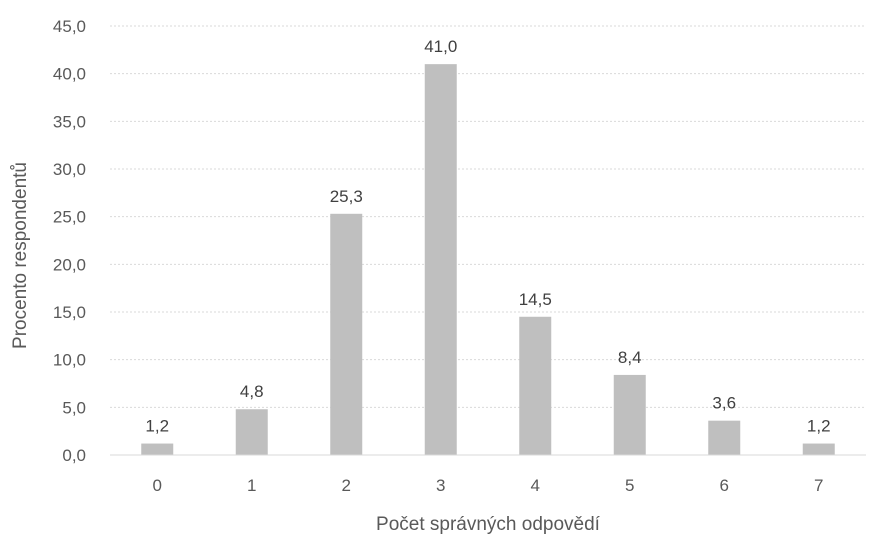 This screenshot has height=535, width=888. What do you see at coordinates (818, 485) in the screenshot?
I see `x-tick-label: 7` at bounding box center [818, 485].